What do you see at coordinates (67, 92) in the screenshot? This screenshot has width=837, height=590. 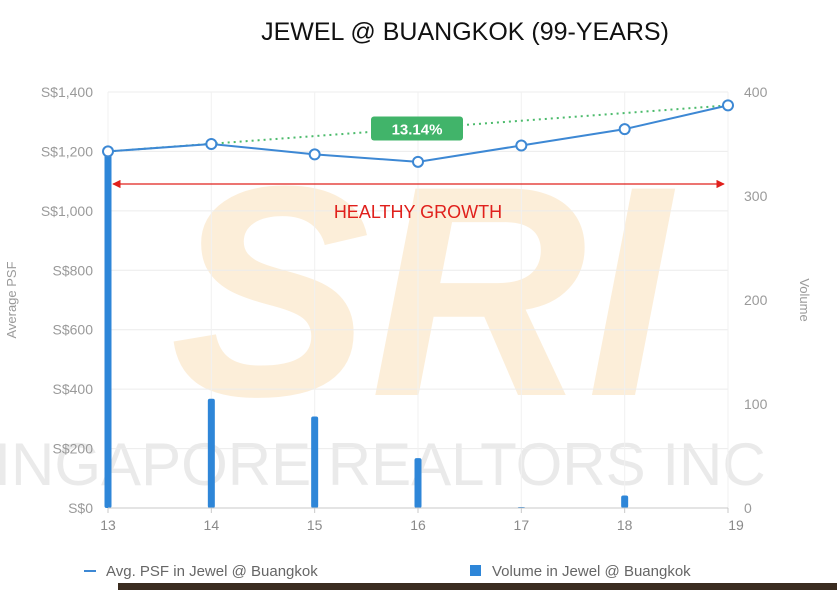 I see `y-tick-label: S$1,400` at bounding box center [67, 92].